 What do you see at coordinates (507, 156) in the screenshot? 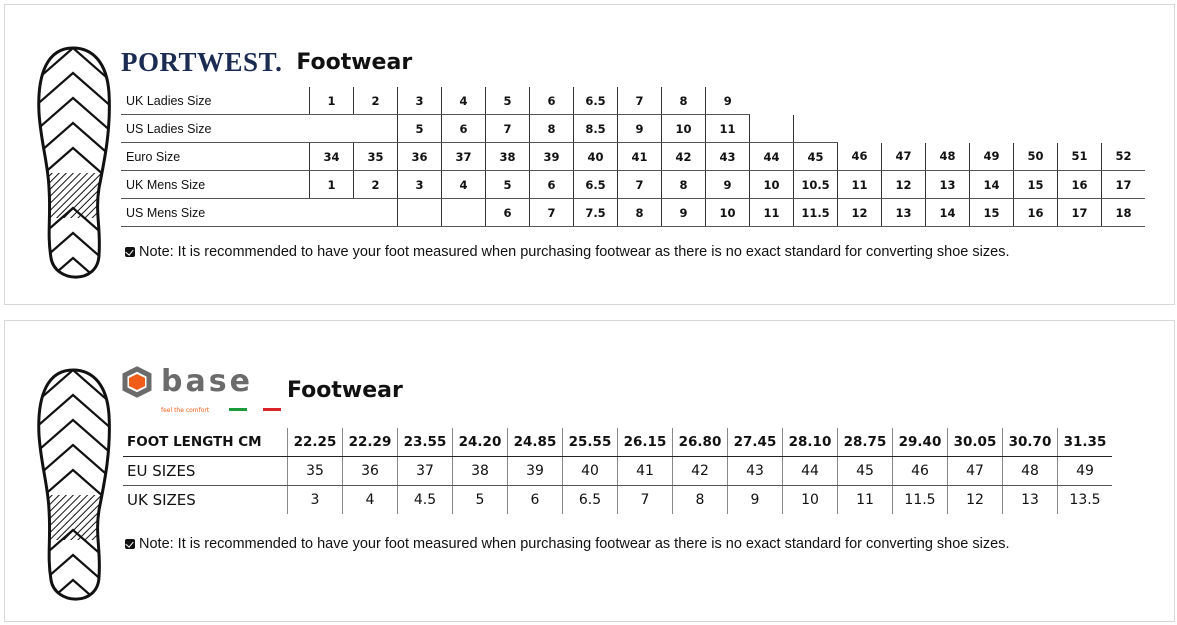
I see `size-cell: 38` at bounding box center [507, 156].